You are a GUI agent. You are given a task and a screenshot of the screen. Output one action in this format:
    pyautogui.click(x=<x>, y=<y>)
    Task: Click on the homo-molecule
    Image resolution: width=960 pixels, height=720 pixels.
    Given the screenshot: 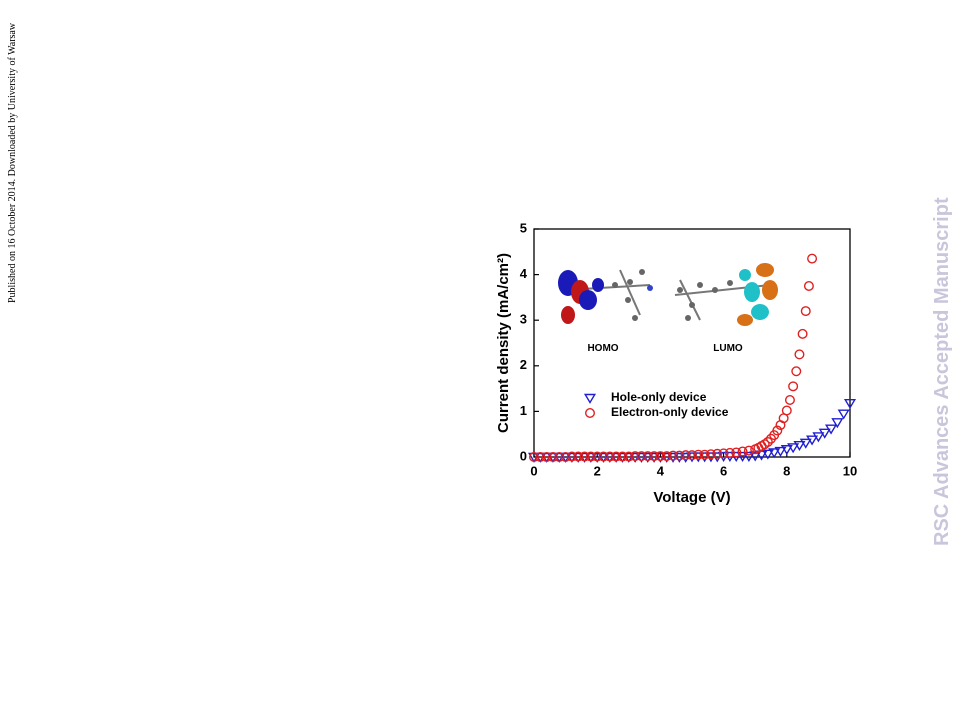 What is the action you would take?
    pyautogui.click(x=605, y=296)
    